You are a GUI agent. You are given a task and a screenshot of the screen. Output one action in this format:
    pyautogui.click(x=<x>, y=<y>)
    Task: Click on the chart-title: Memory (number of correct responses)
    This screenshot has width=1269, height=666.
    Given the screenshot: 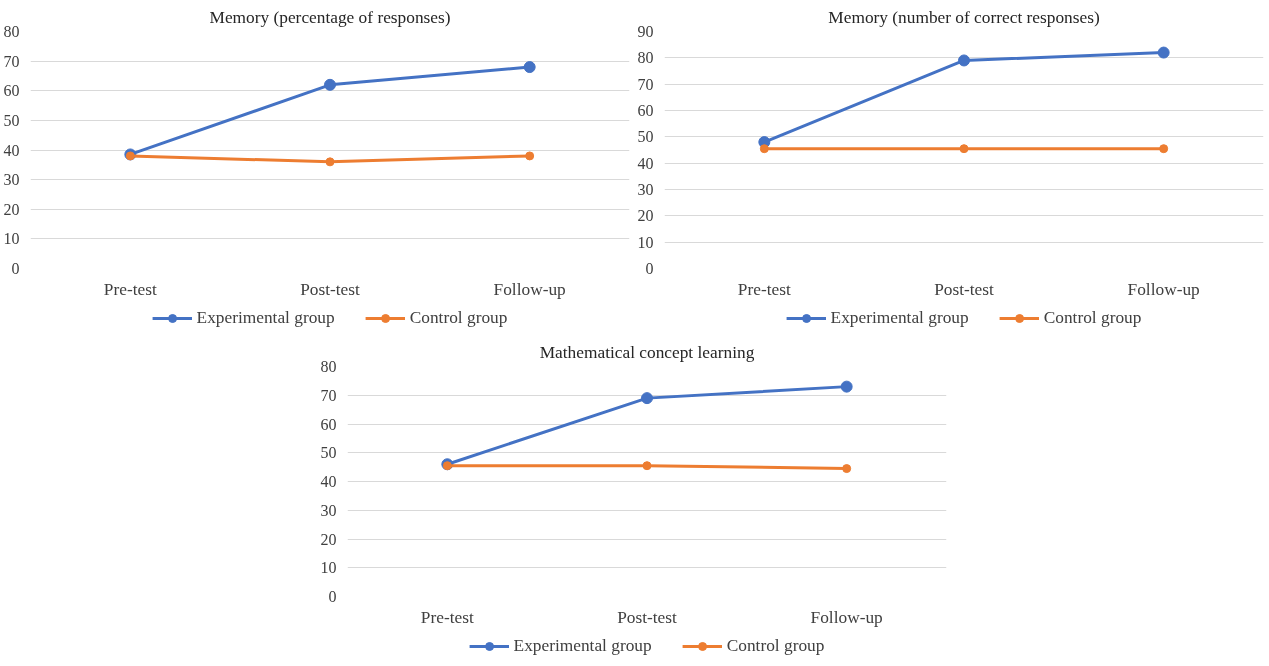 What is the action you would take?
    pyautogui.click(x=964, y=17)
    